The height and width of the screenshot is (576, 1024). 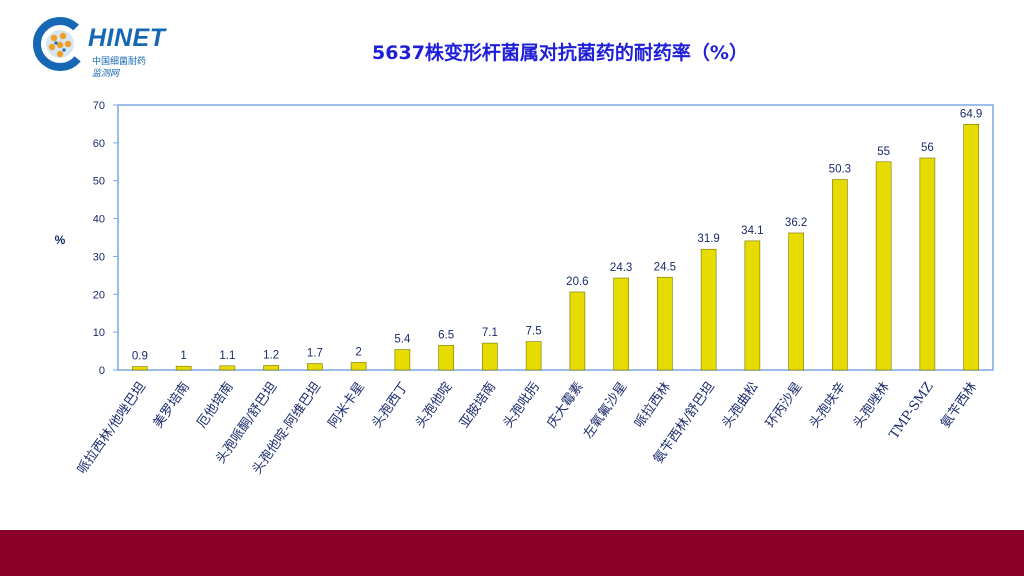 I want to click on x-tick-label: 氨苄西林, so click(x=959, y=405).